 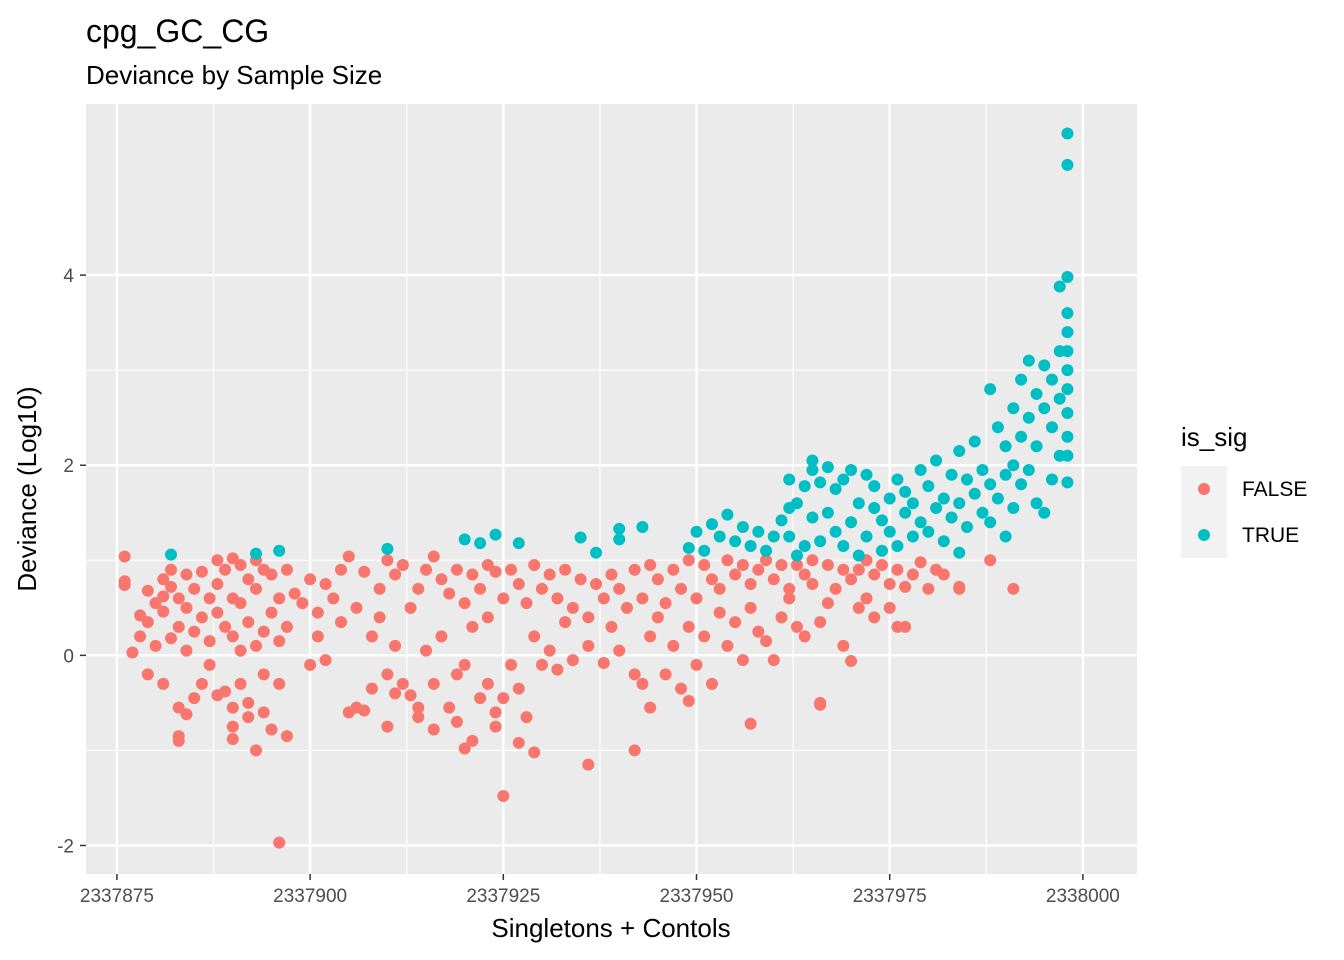 I want to click on y-tick-label: 4, so click(x=68, y=276).